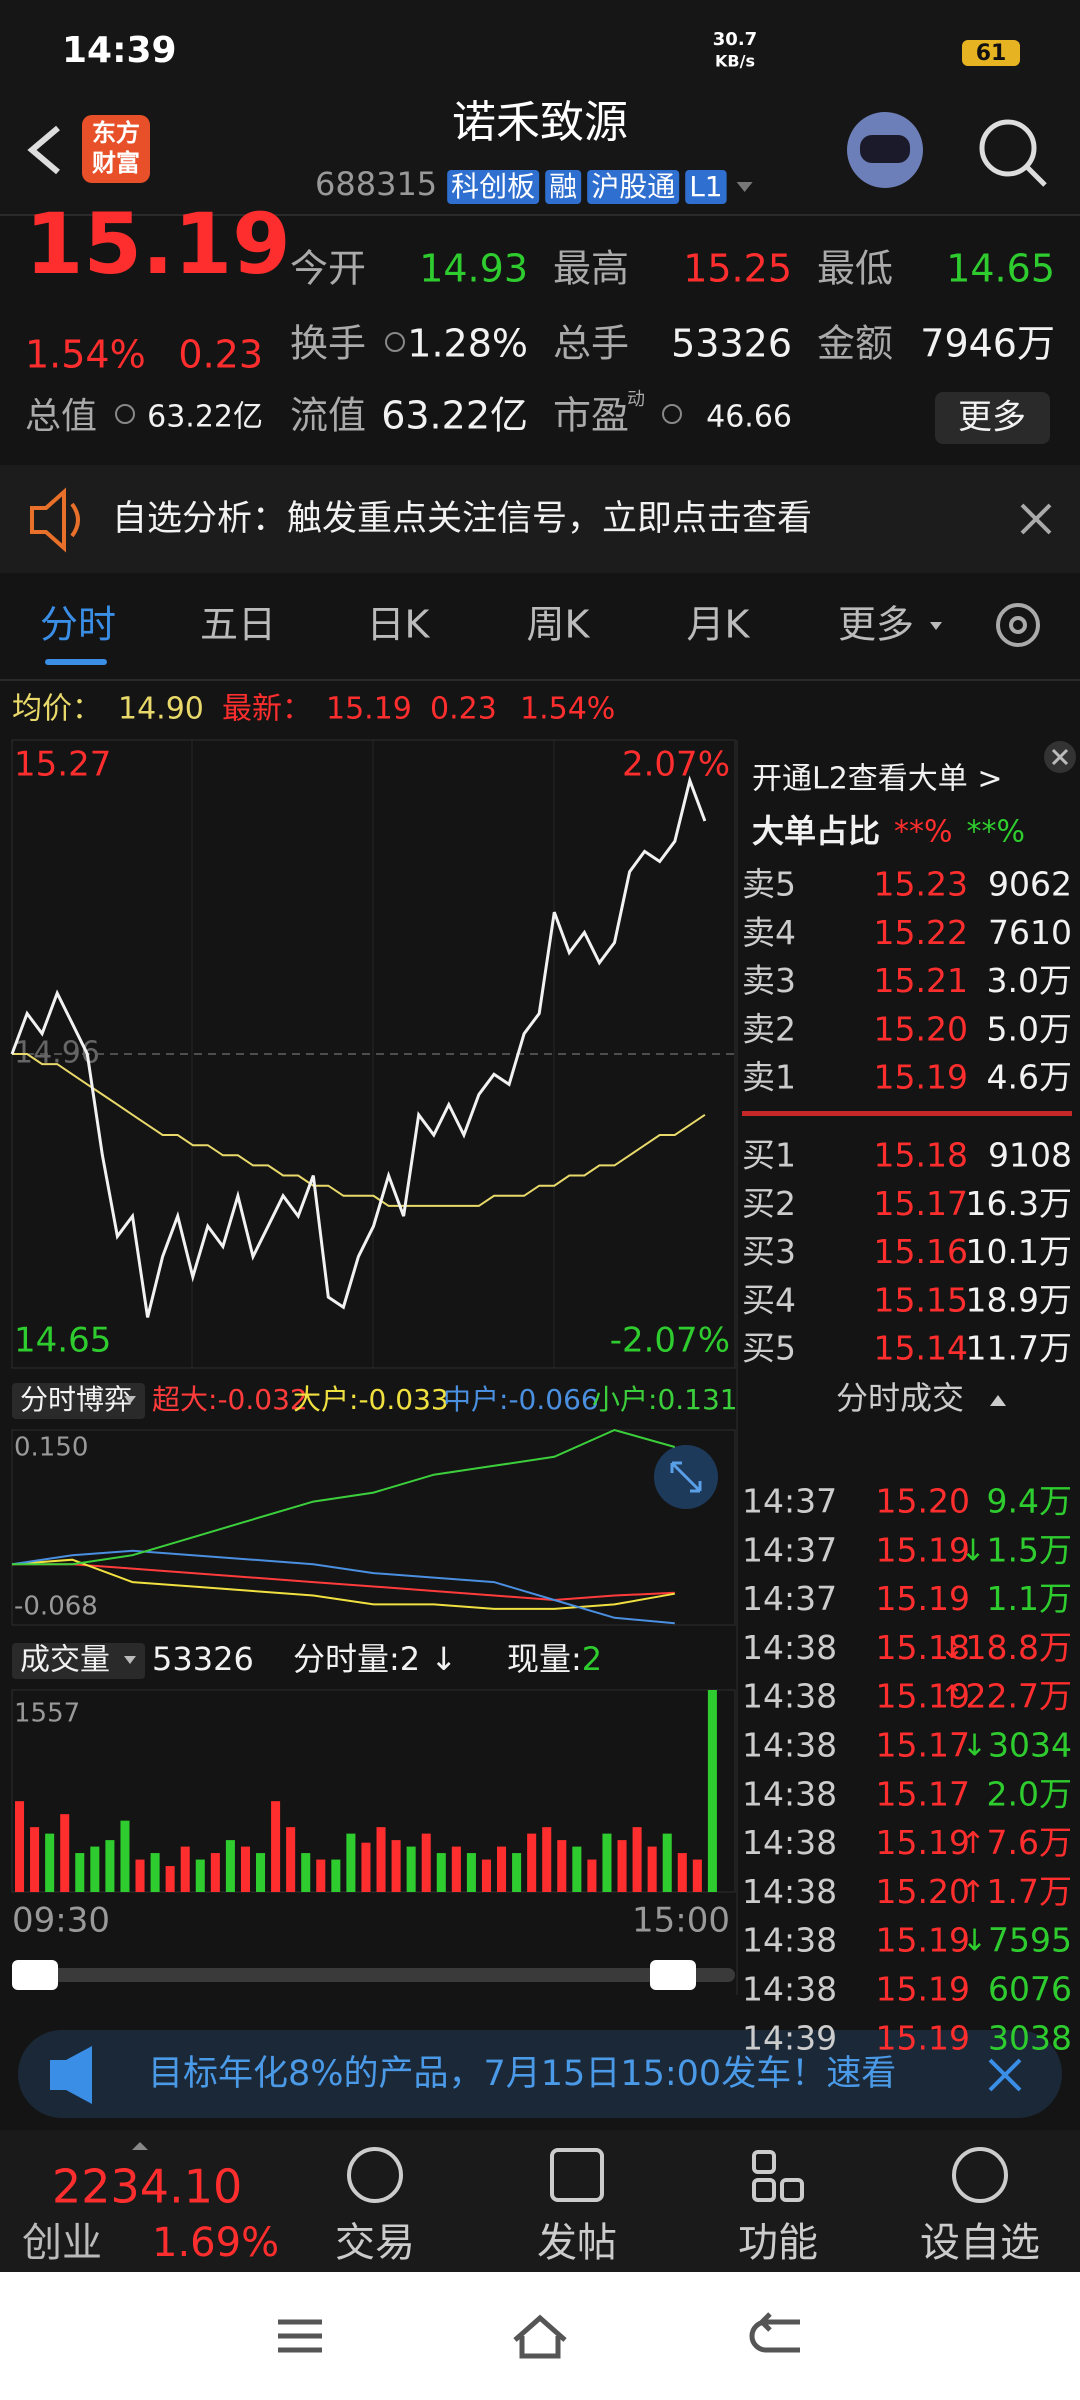  Describe the element at coordinates (744, 187) in the screenshot. I see `tag-caret` at that location.